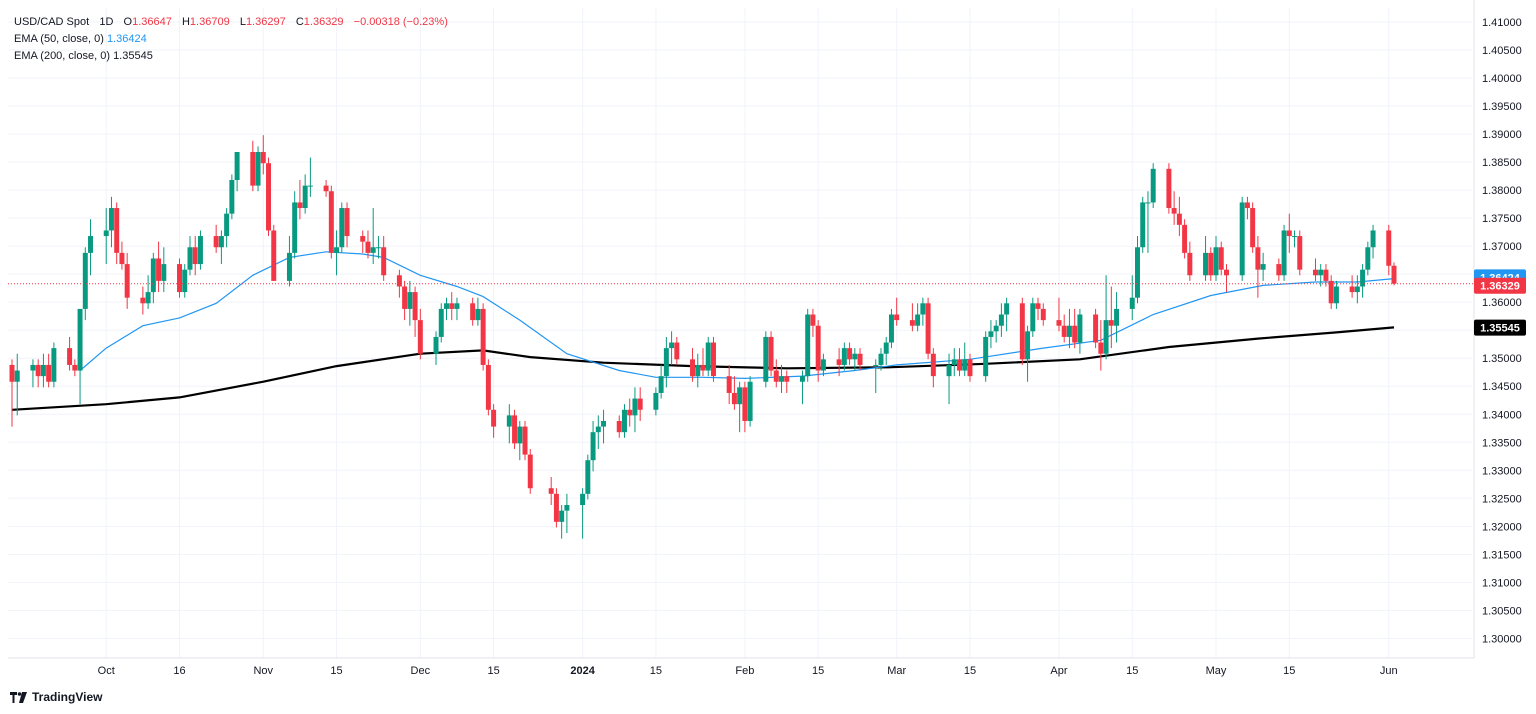 Image resolution: width=1536 pixels, height=714 pixels. Describe the element at coordinates (231, 56) in the screenshot. I see `legend-ema200-row: EMA (200, close, 0) 1.35545` at that location.